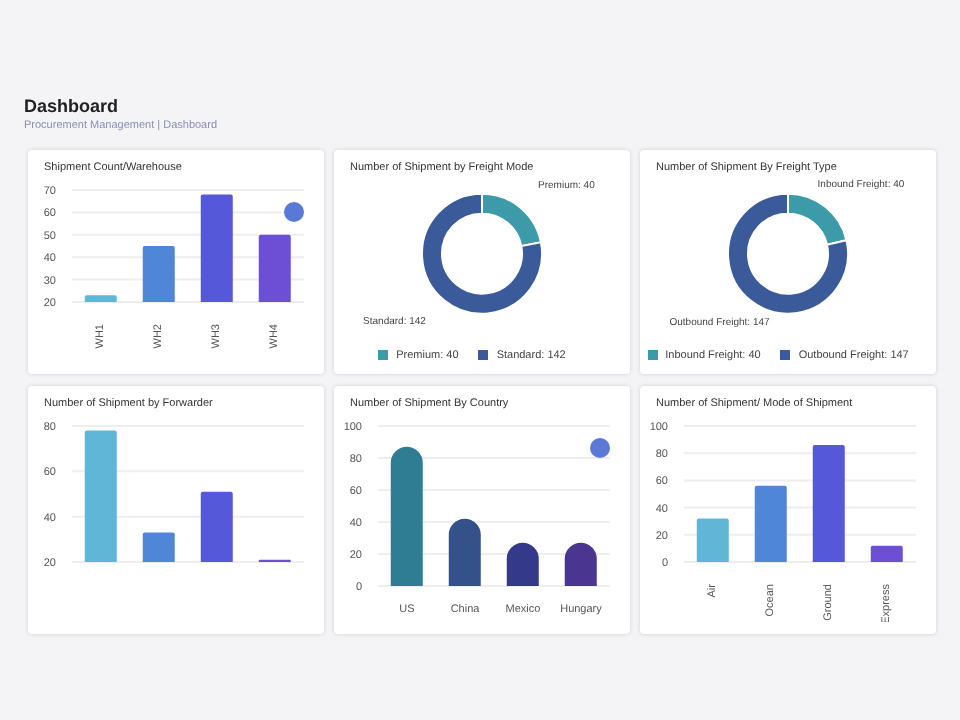  Describe the element at coordinates (72, 106) in the screenshot. I see `text: Dashboard` at that location.